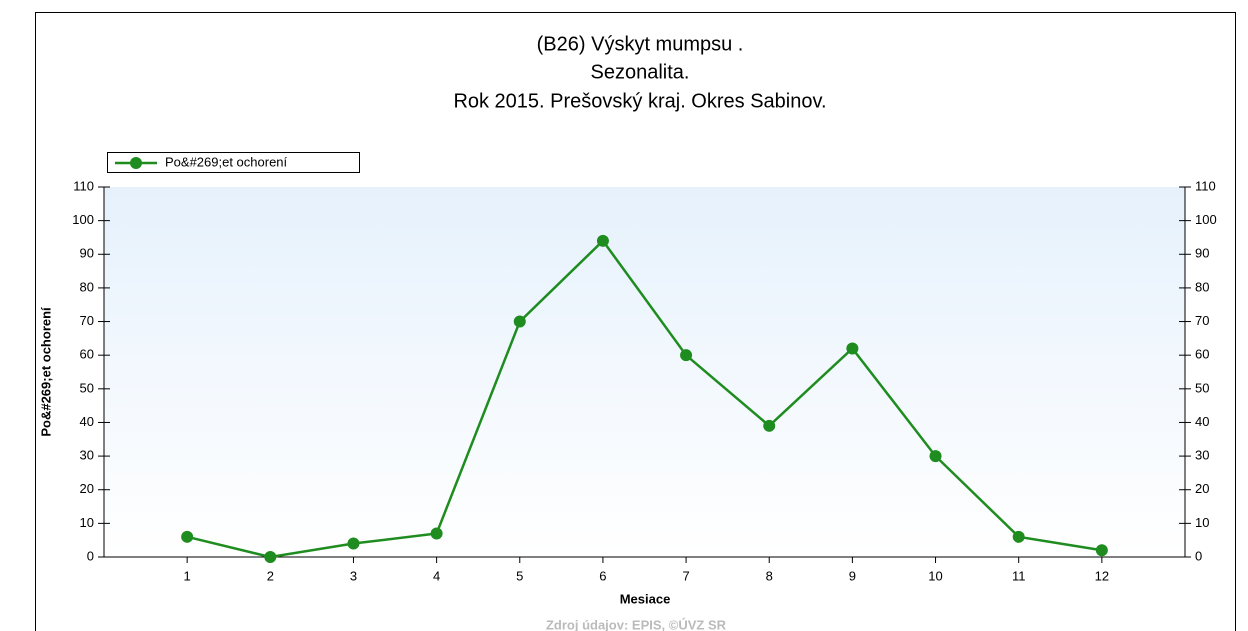 The width and height of the screenshot is (1248, 631). What do you see at coordinates (1019, 575) in the screenshot?
I see `x-tick-label: 11` at bounding box center [1019, 575].